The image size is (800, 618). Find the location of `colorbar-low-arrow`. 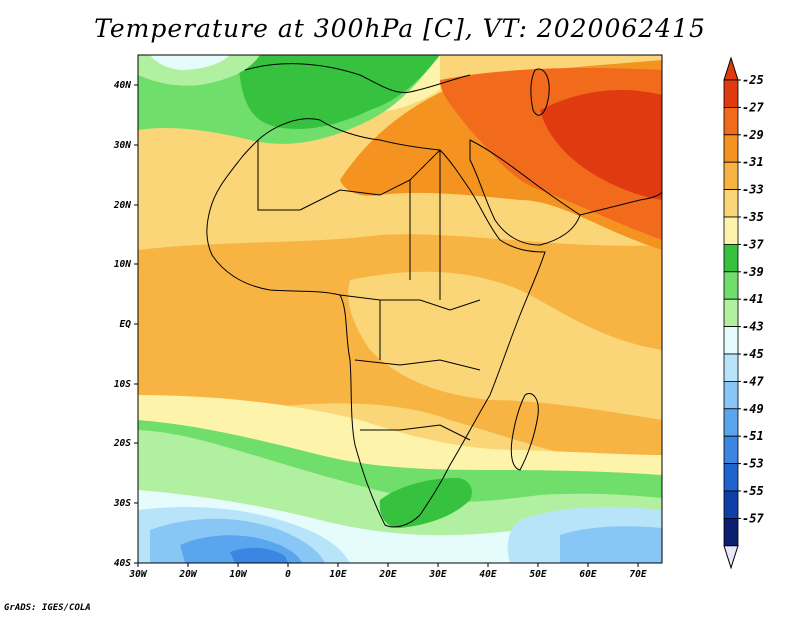

colorbar-low-arrow is located at coordinates (731, 557).